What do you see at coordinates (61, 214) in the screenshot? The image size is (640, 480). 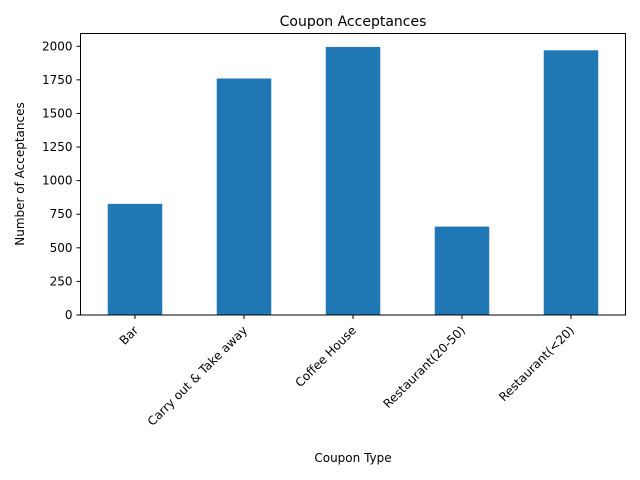 I see `y-tick-label-3: 750` at bounding box center [61, 214].